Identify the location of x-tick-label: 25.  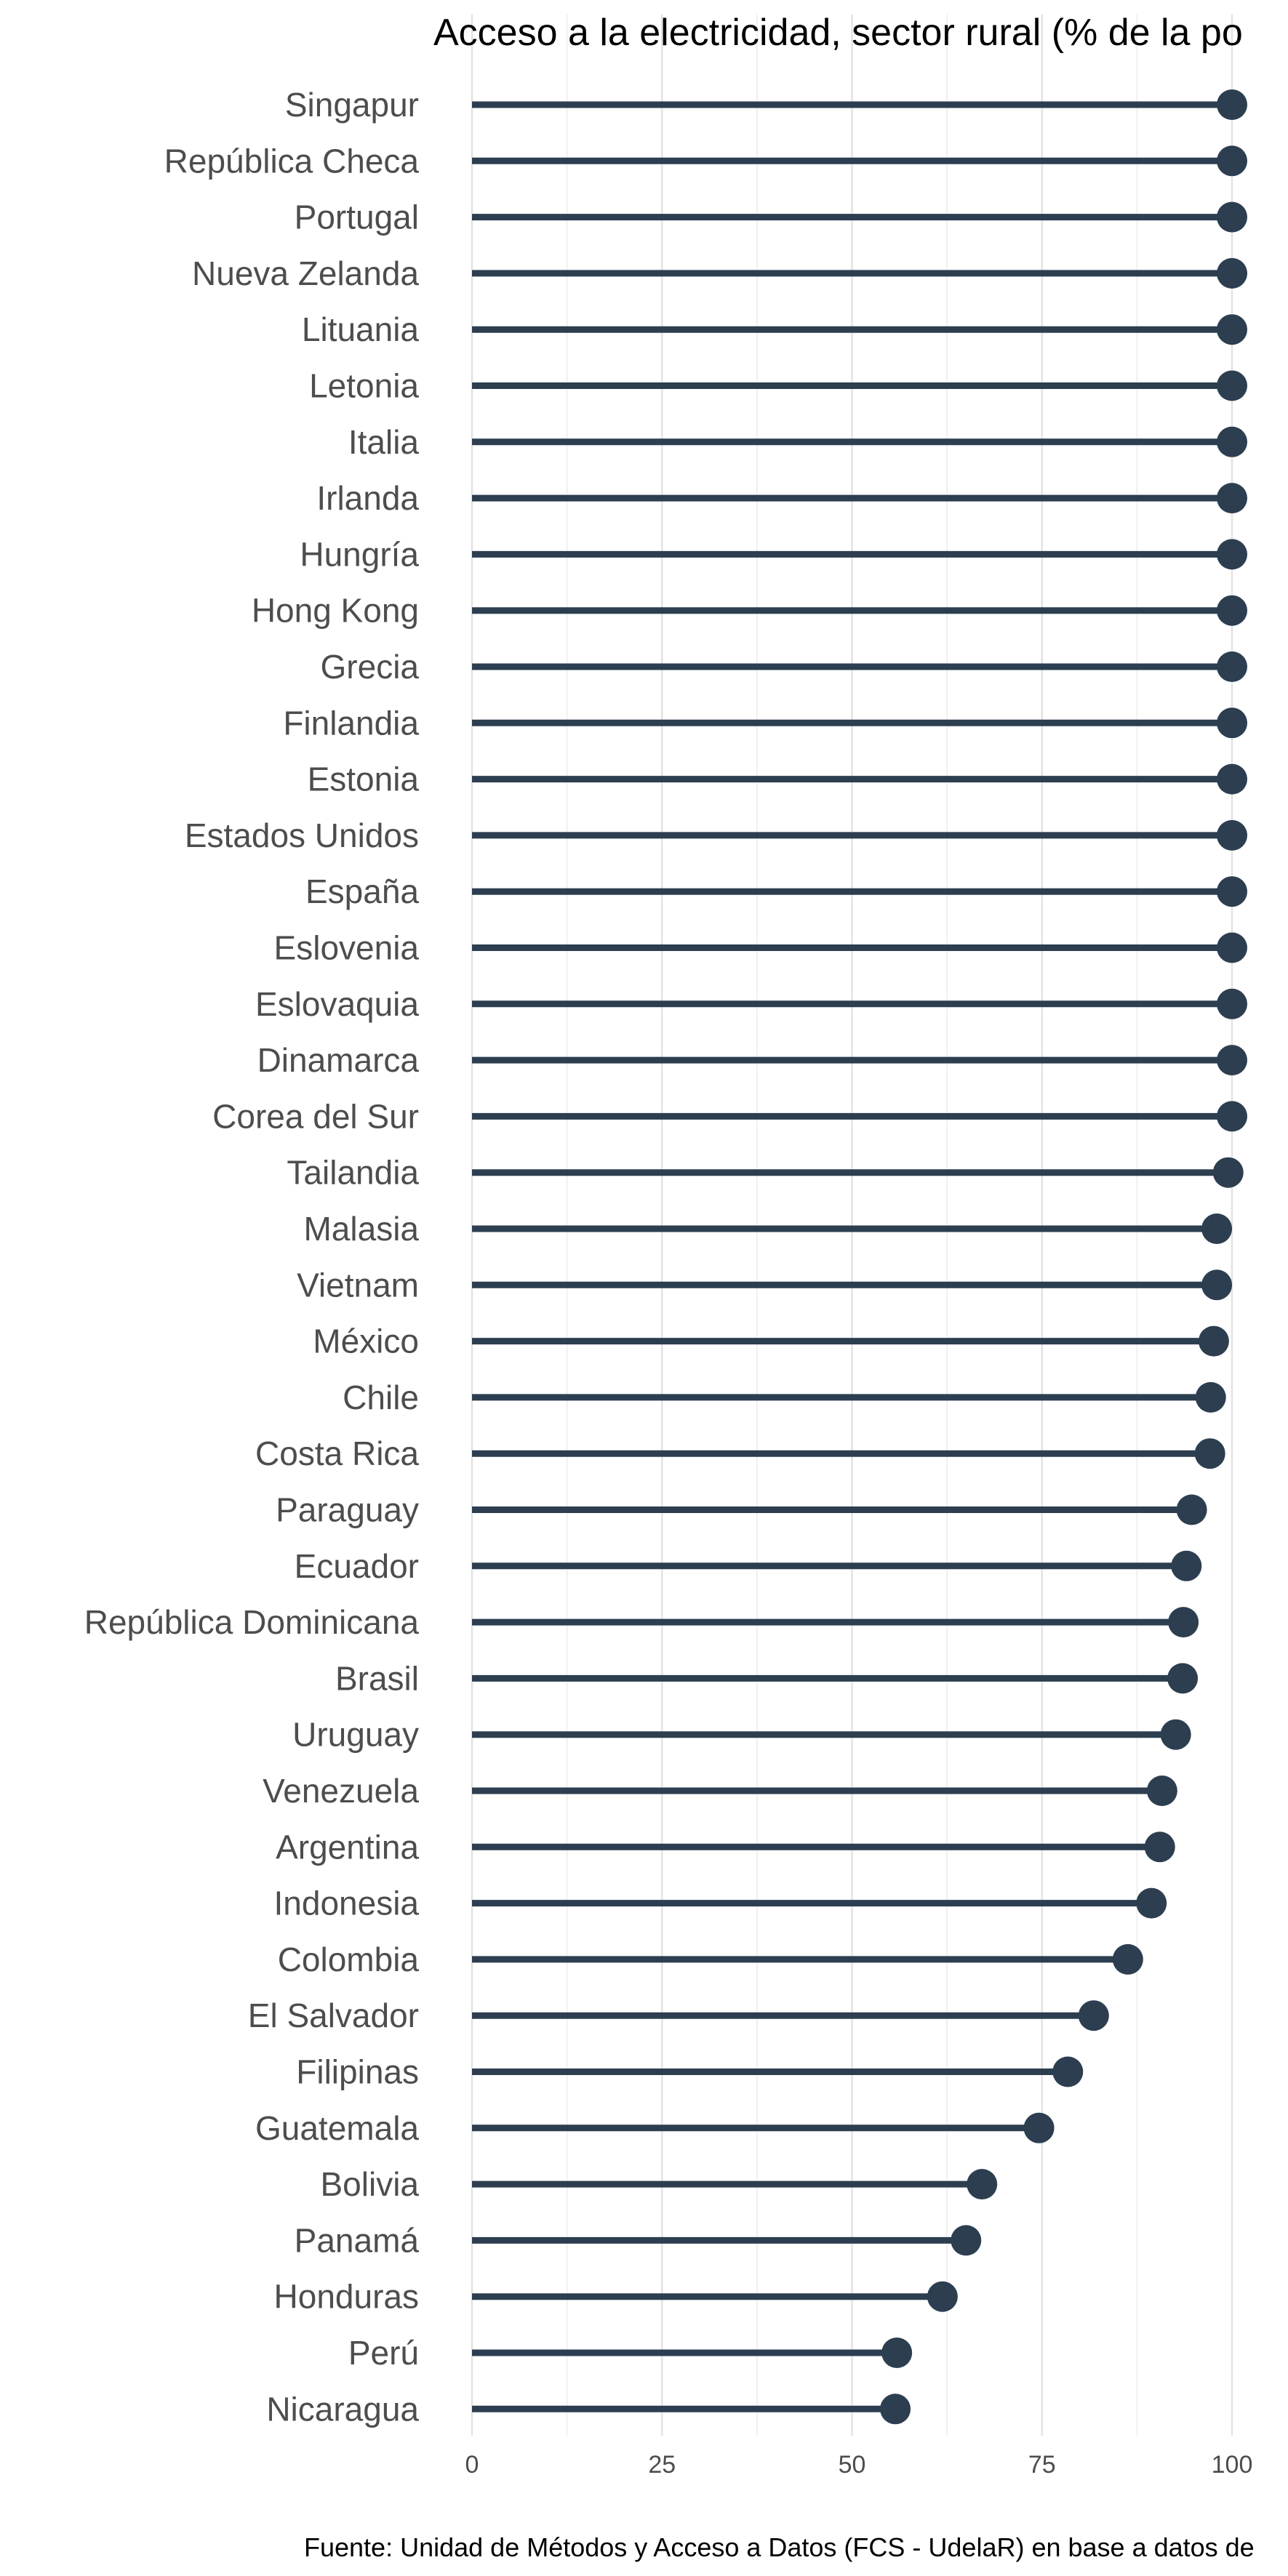
(662, 2465).